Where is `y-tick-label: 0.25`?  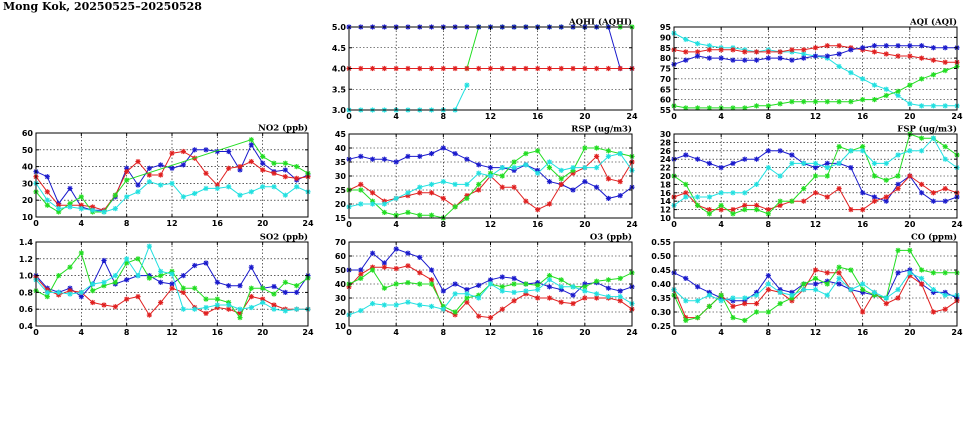
y-tick-label: 0.25 is located at coordinates (661, 326).